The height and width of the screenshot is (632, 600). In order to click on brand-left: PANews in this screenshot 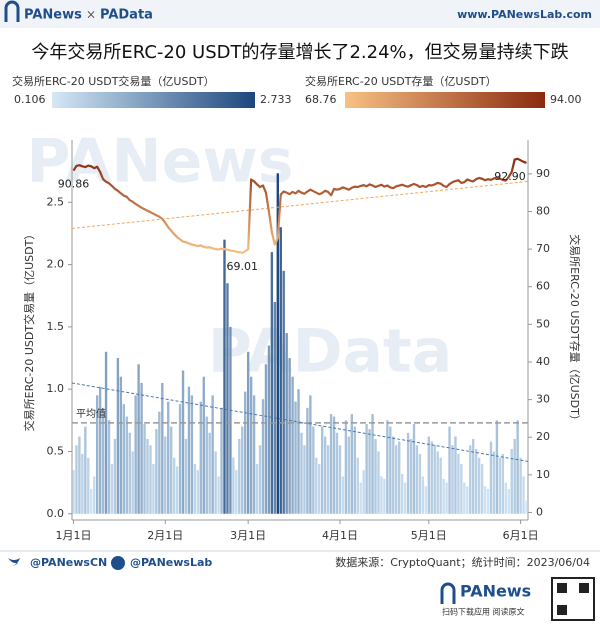, I will do `click(53, 15)`.